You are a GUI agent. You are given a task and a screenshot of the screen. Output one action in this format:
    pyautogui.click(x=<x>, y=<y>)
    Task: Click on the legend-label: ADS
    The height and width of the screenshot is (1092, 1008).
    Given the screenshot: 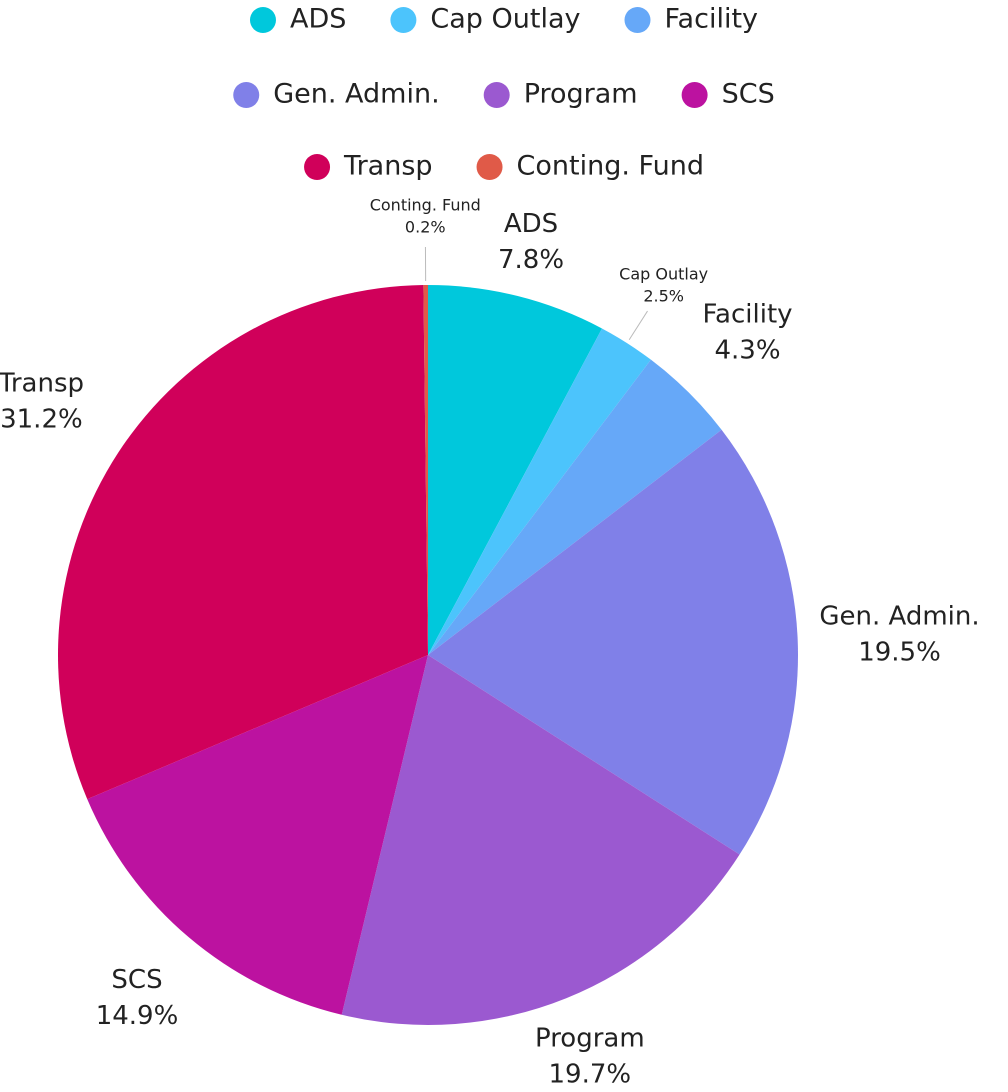 What is the action you would take?
    pyautogui.click(x=318, y=19)
    